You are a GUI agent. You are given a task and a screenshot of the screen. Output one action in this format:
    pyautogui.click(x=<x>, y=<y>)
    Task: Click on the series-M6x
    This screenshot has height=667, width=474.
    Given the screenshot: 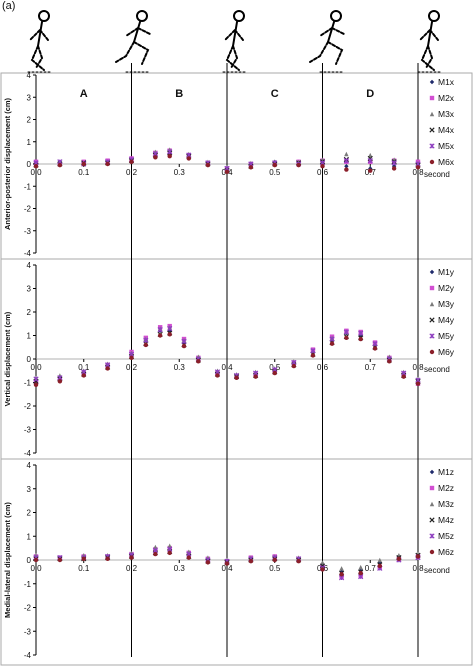 What is the action you would take?
    pyautogui.click(x=227, y=164)
    